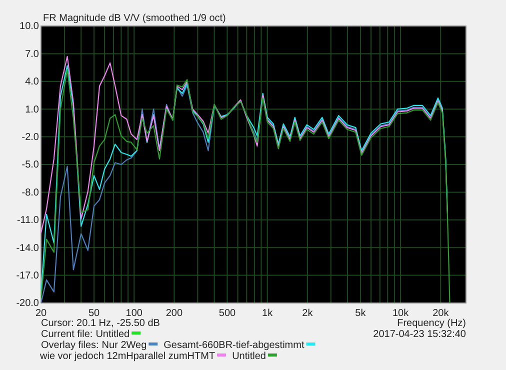 The image size is (506, 370). What do you see at coordinates (32, 54) in the screenshot?
I see `y-tick-label: 7.0` at bounding box center [32, 54].